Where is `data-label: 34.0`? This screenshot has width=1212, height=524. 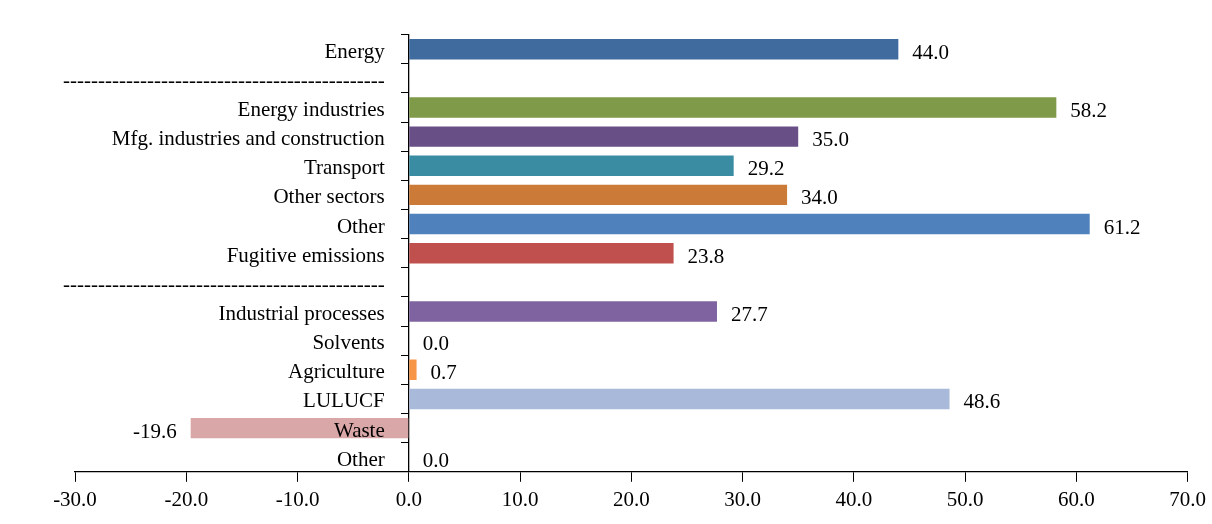 data-label: 34.0 is located at coordinates (819, 197).